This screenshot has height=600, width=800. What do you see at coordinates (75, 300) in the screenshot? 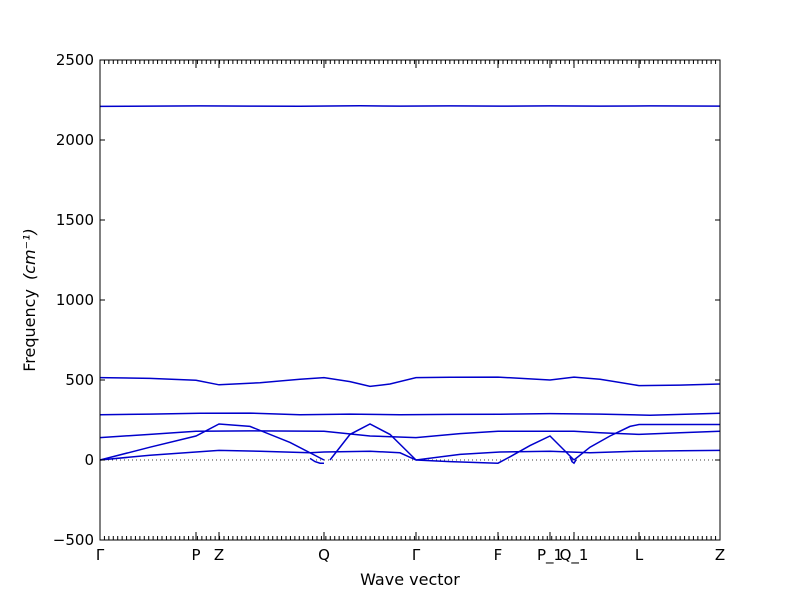
I see `y-tick-label: 1000` at bounding box center [75, 300].